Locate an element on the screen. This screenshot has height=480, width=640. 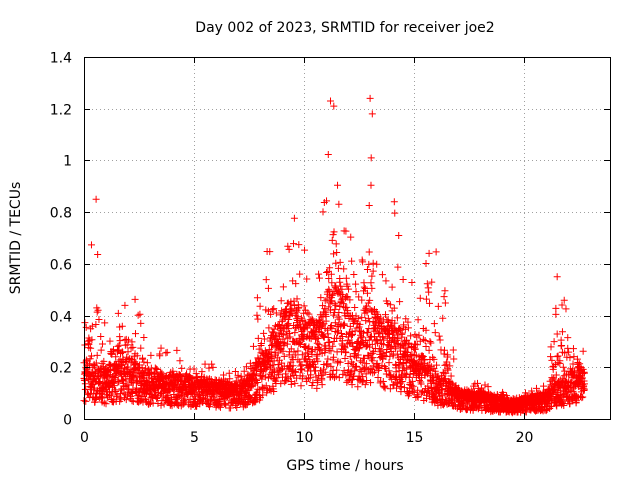
y-tick-label: 0.8 is located at coordinates (61, 214).